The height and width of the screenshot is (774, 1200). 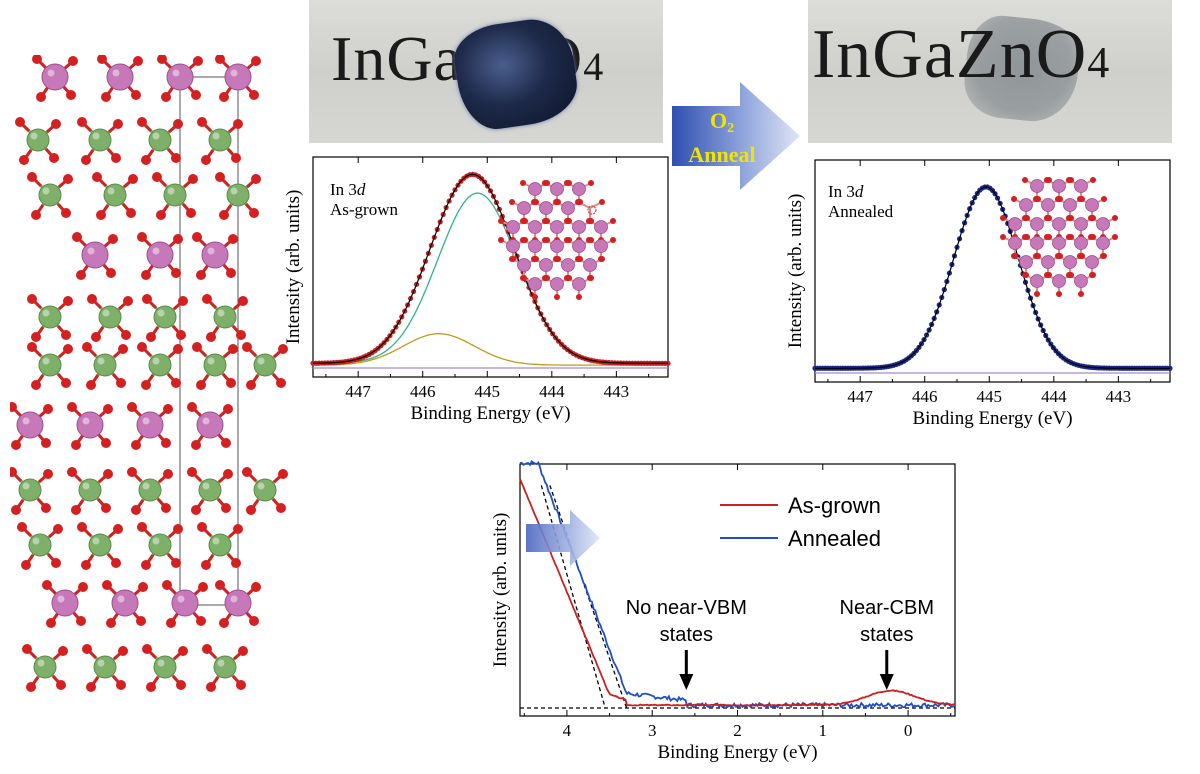 What do you see at coordinates (490, 267) in the screenshot?
I see `plot-frame` at bounding box center [490, 267].